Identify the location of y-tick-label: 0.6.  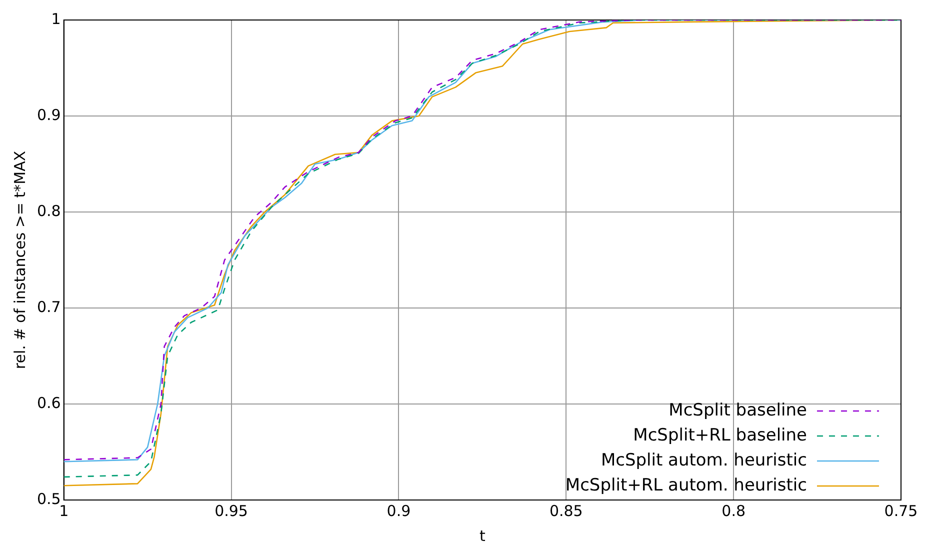
(48, 403).